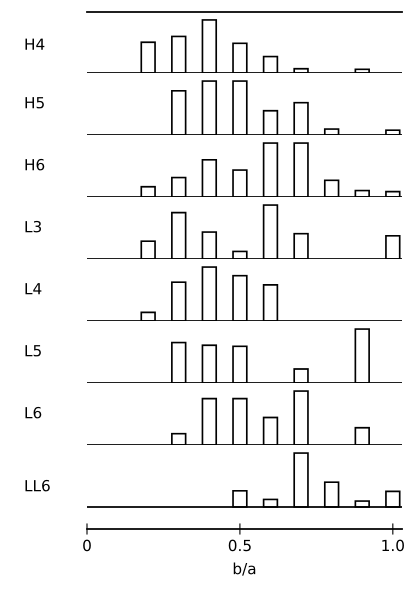 This screenshot has height=591, width=407. What do you see at coordinates (35, 44) in the screenshot?
I see `text: H4` at bounding box center [35, 44].